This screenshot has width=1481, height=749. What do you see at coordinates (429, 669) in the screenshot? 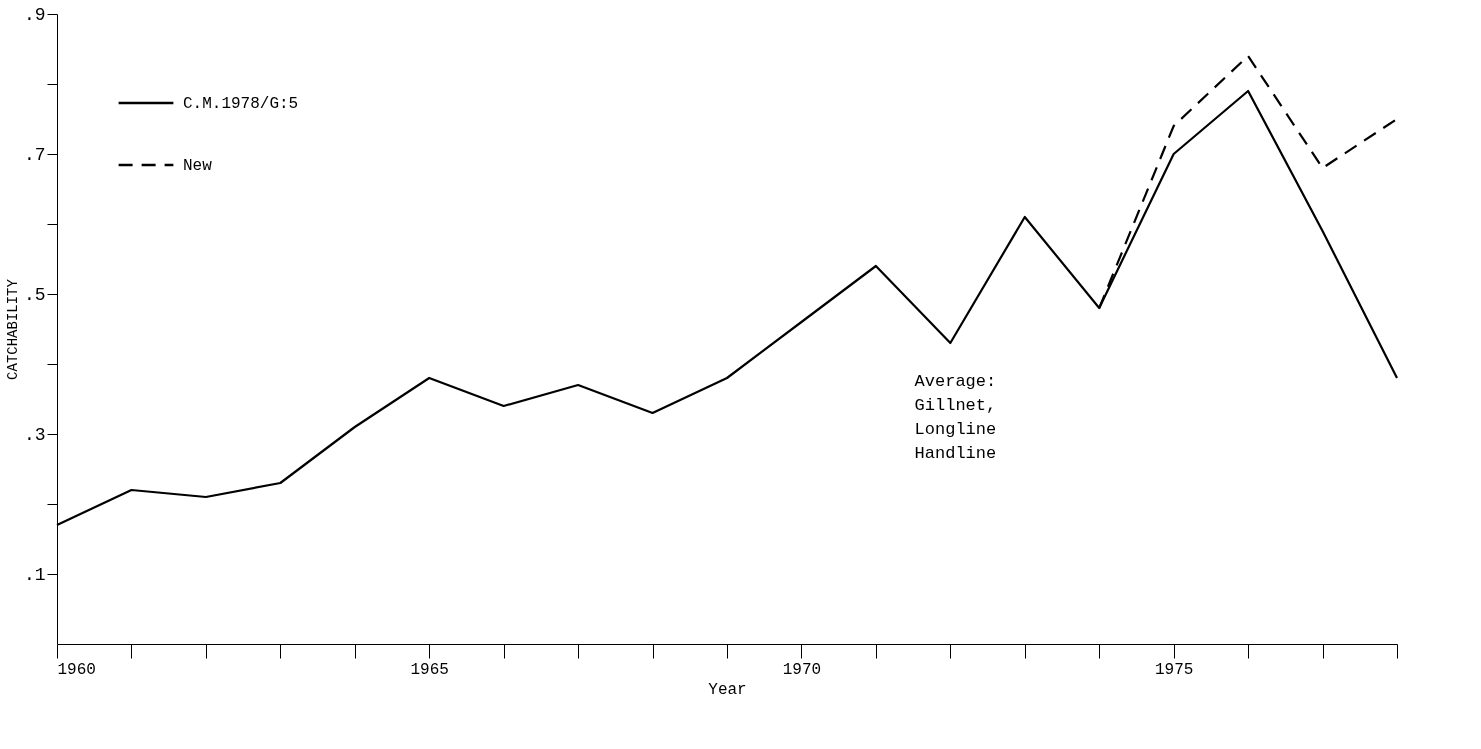
I see `x-tick-label: 1965` at bounding box center [429, 669].